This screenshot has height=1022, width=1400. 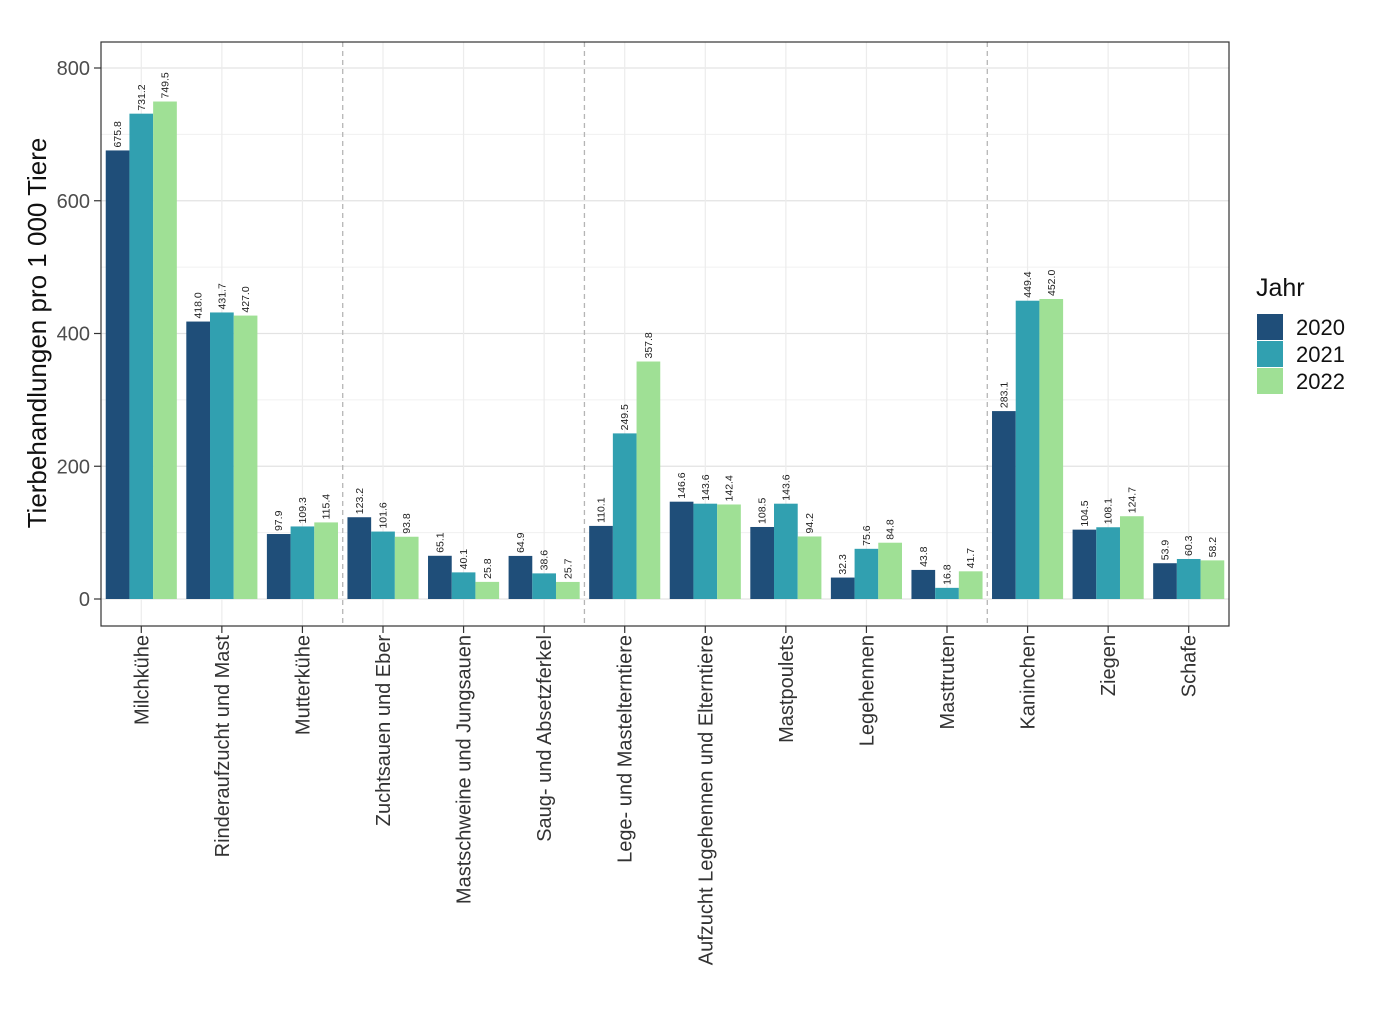 I want to click on x-tick-label: Rinderaufzucht und Mast, so click(x=223, y=746).